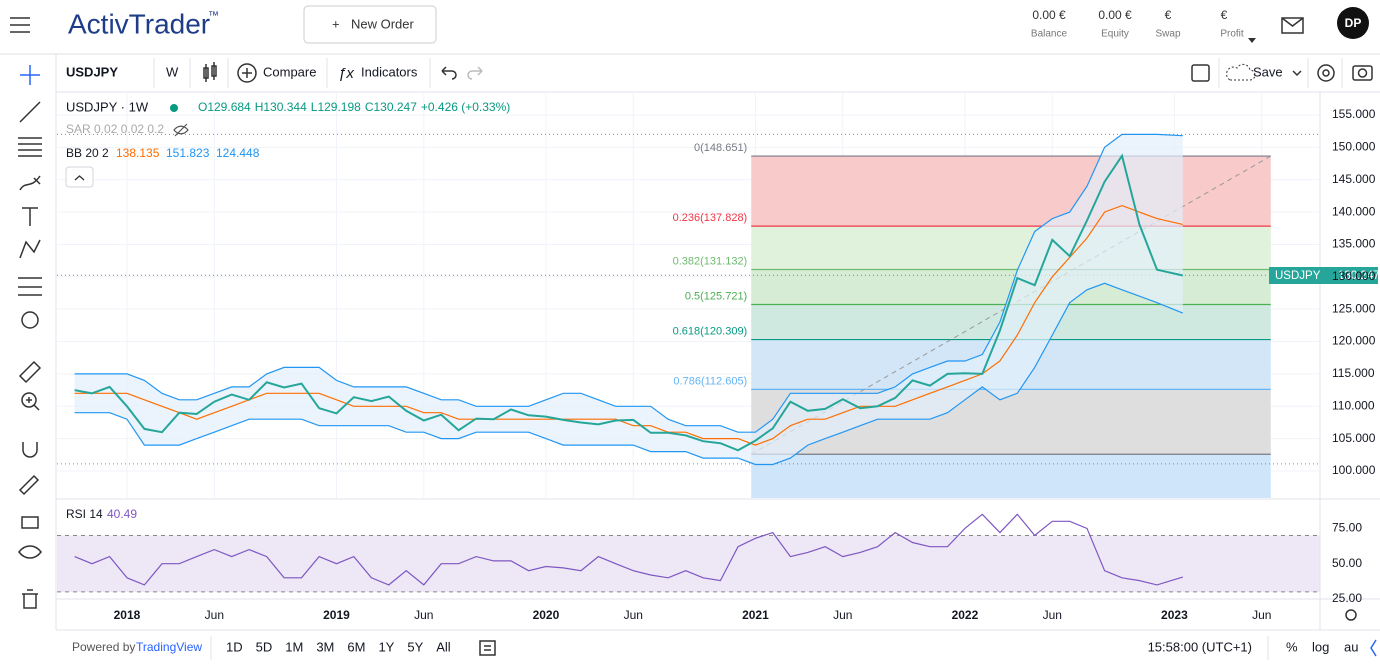 The width and height of the screenshot is (1380, 671). What do you see at coordinates (30, 183) in the screenshot?
I see `brush-tool` at bounding box center [30, 183].